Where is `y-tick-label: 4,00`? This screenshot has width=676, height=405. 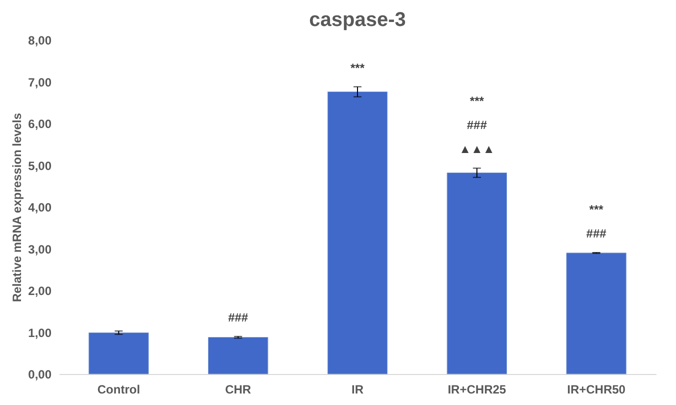
y-tick-label: 4,00 is located at coordinates (40, 207).